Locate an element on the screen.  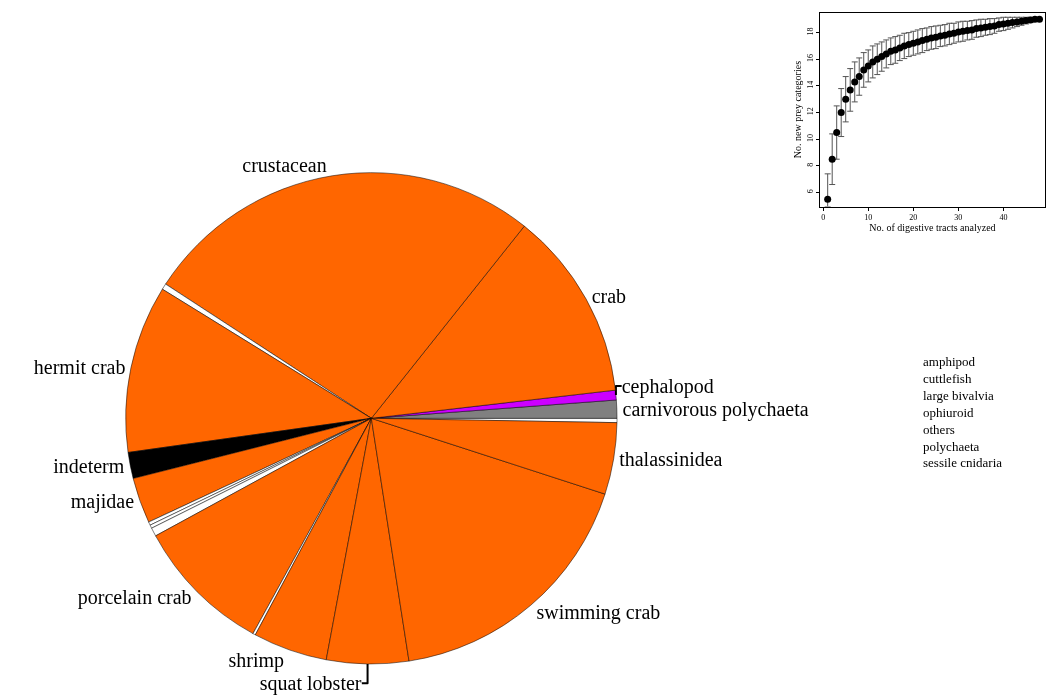
slice-label: hermit crab is located at coordinates (79, 367).